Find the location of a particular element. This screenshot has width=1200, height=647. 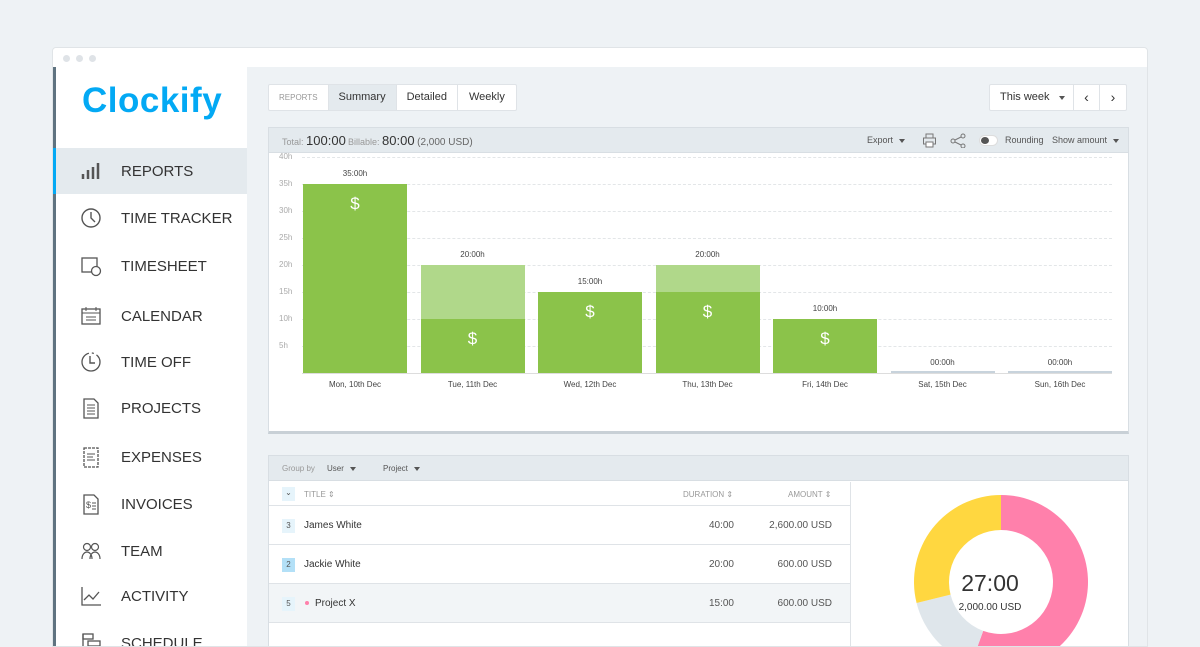

sidebar-item-timesheet: TIMESHEET is located at coordinates (151, 266).